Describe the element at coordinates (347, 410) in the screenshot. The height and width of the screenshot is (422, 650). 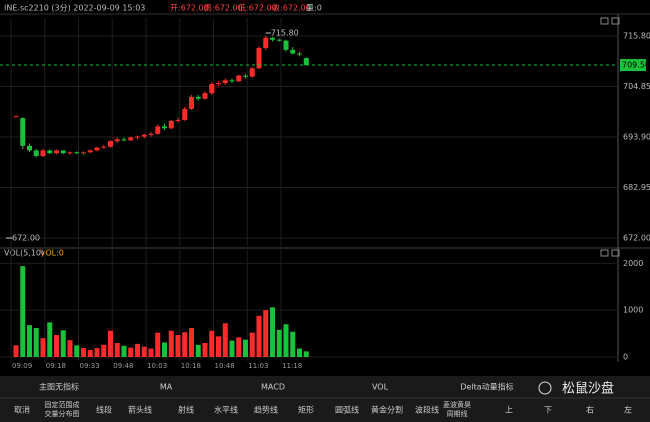
I see `tool-button: 圆弧线` at that location.